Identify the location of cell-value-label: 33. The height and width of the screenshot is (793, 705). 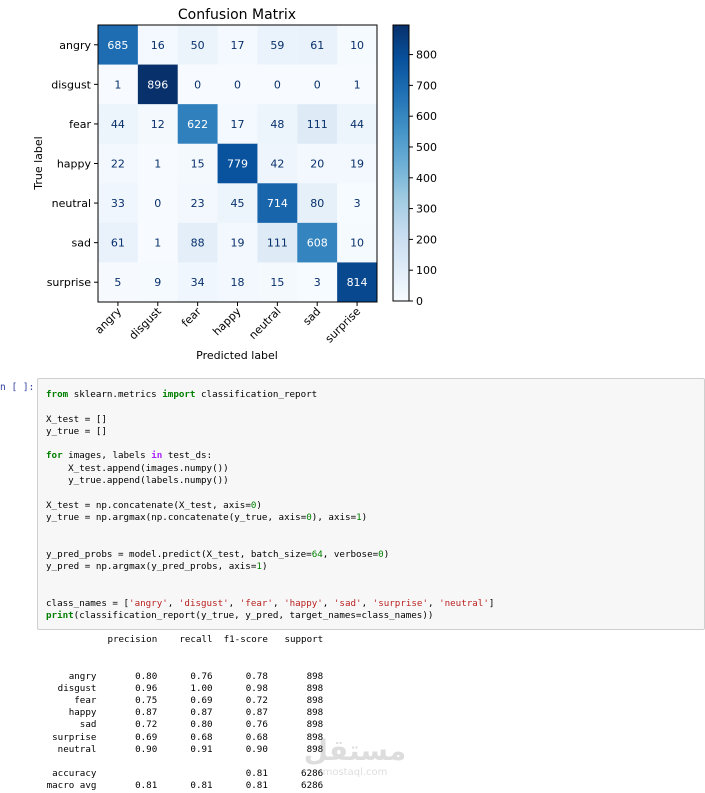
(118, 203).